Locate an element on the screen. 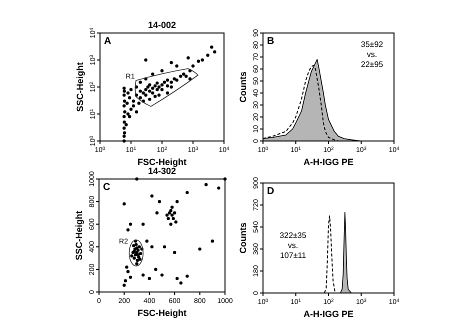 Image resolution: width=474 pixels, height=331 pixels. annotation: 322±35 is located at coordinates (293, 235).